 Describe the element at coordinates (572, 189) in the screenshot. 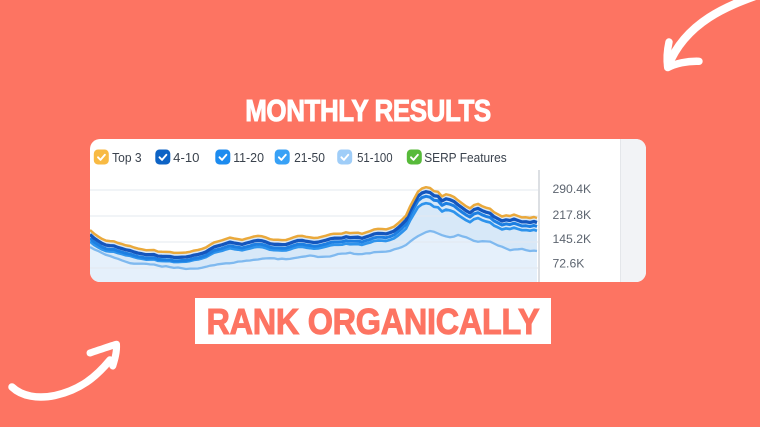

I see `svg-text: 290.4K` at that location.